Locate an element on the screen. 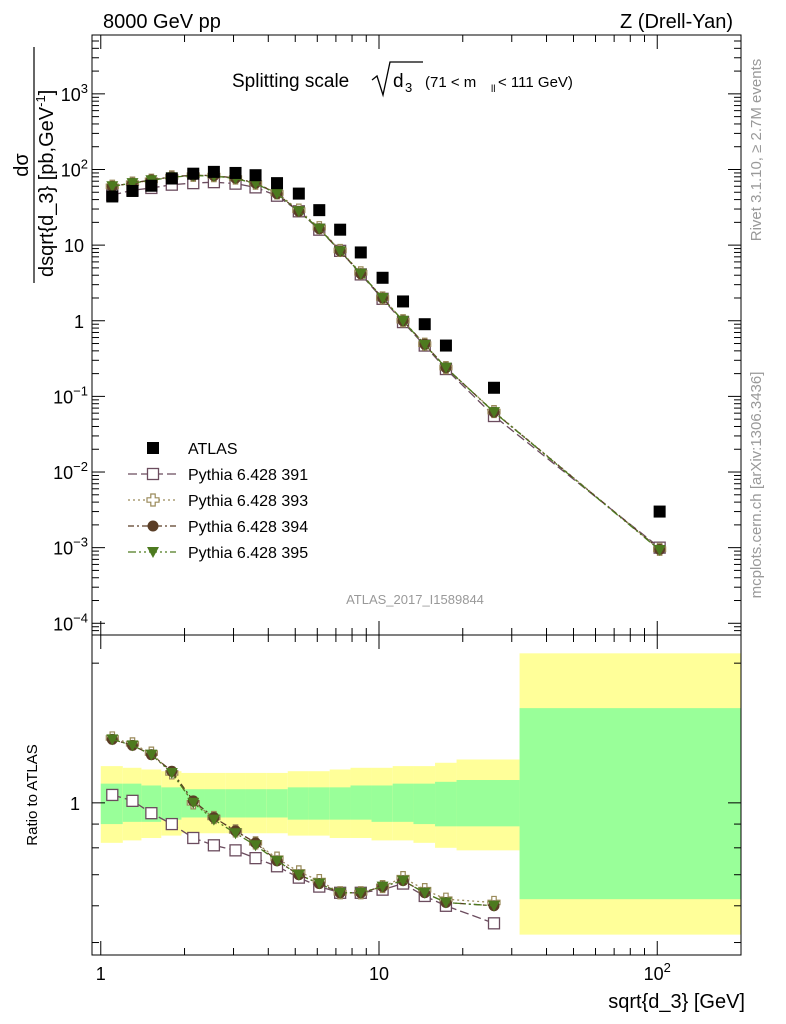 The width and height of the screenshot is (786, 1024). ratio-y-axis-label: Ratio to ATLAS is located at coordinates (32, 794).